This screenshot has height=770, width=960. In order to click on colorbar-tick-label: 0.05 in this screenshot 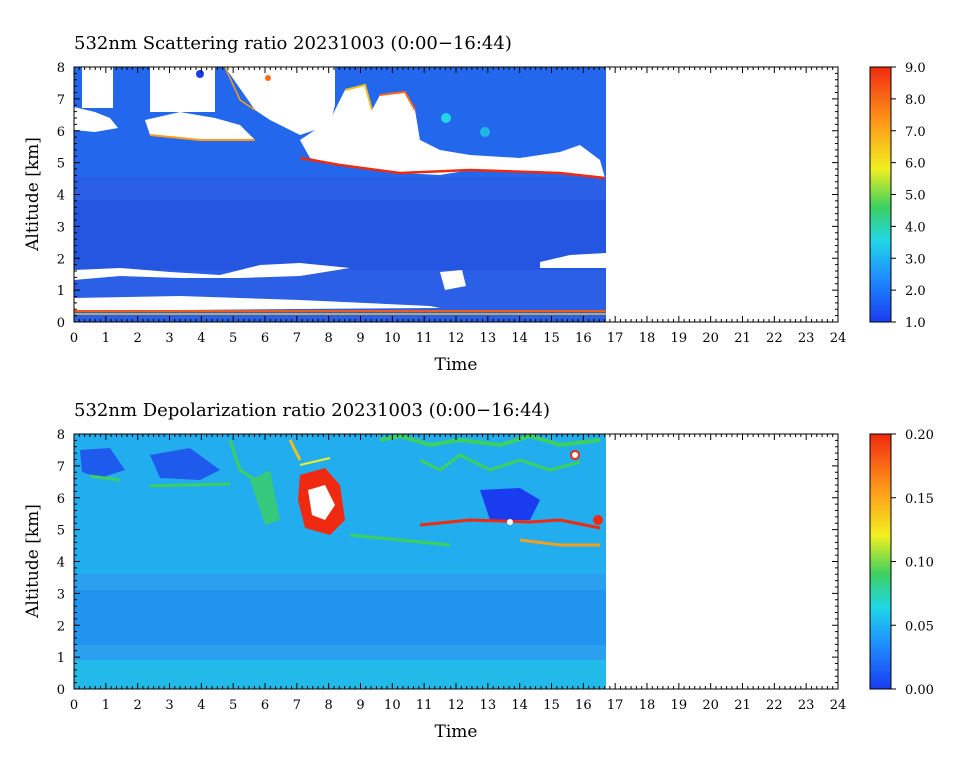, I will do `click(919, 626)`.